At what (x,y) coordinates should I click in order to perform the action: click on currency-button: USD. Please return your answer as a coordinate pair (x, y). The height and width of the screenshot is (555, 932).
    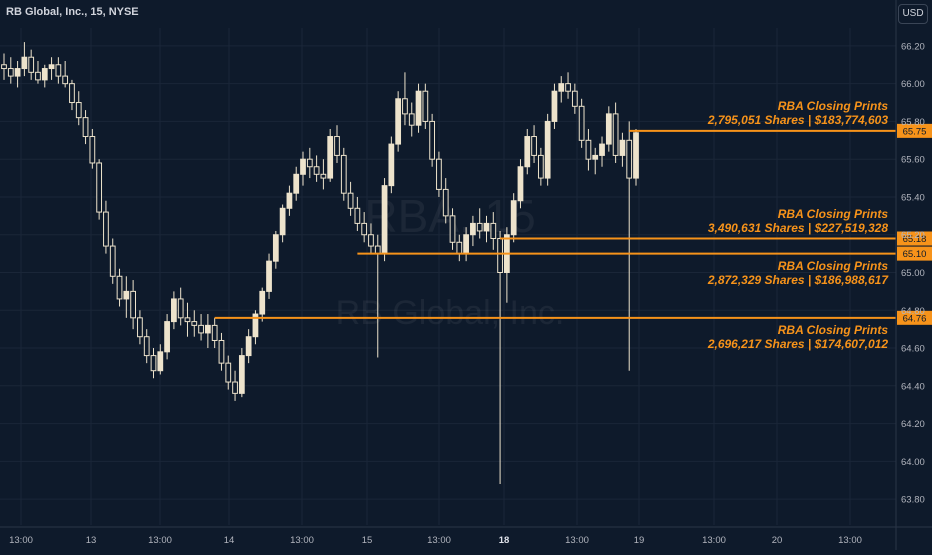
    Looking at the image, I should click on (913, 14).